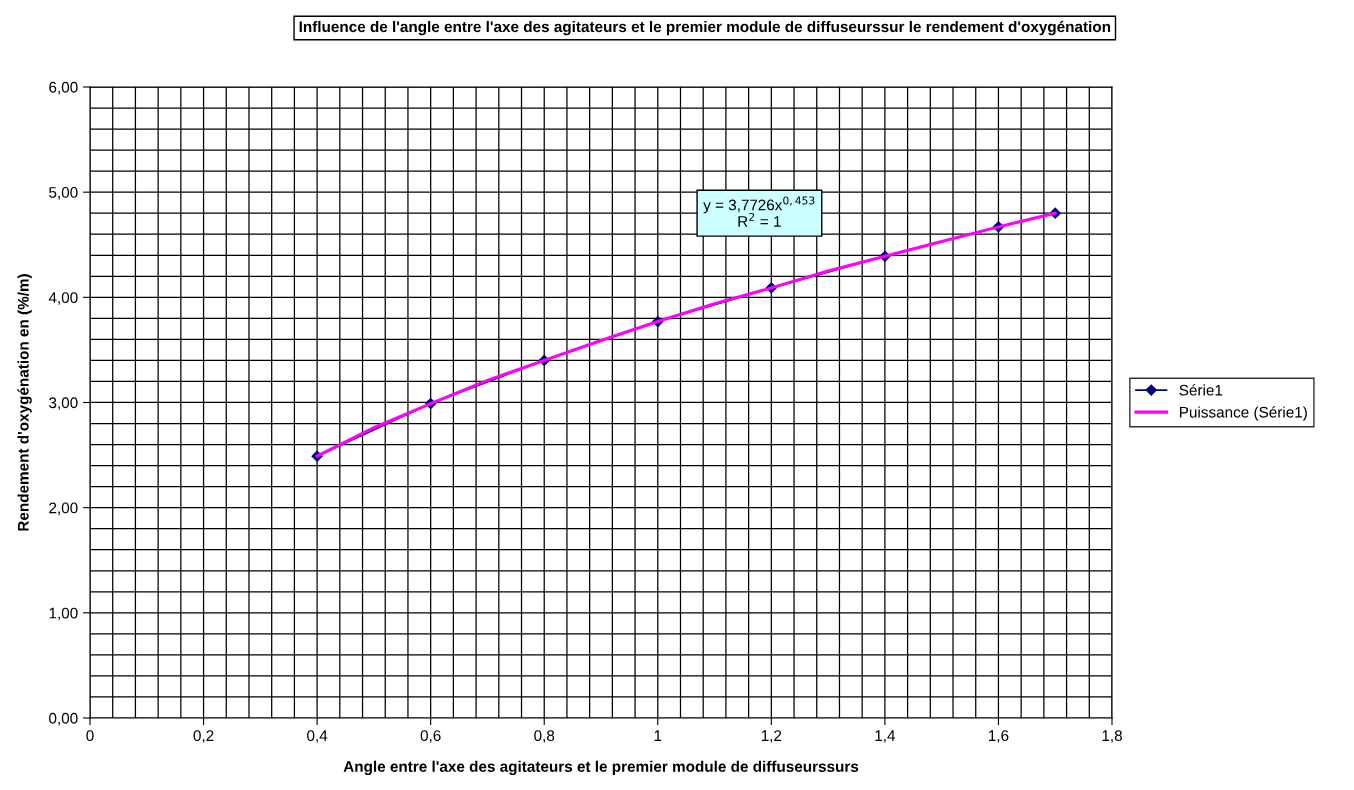 This screenshot has height=790, width=1354. Describe the element at coordinates (63, 509) in the screenshot. I see `y-tick-label: 2,00` at that location.